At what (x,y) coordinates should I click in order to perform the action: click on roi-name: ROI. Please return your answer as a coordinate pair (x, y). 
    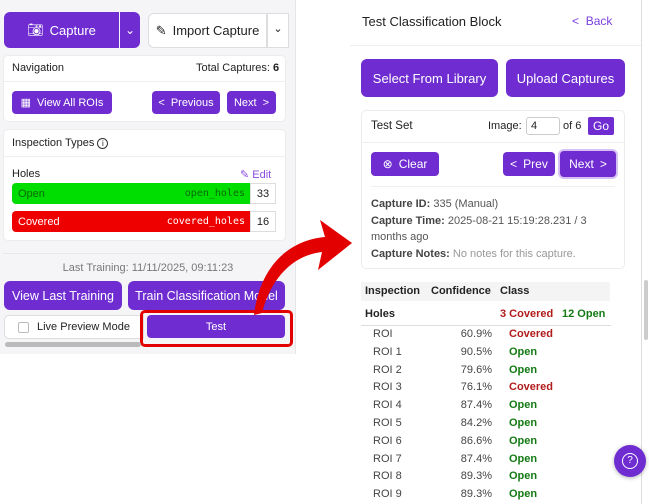
    Looking at the image, I should click on (383, 334).